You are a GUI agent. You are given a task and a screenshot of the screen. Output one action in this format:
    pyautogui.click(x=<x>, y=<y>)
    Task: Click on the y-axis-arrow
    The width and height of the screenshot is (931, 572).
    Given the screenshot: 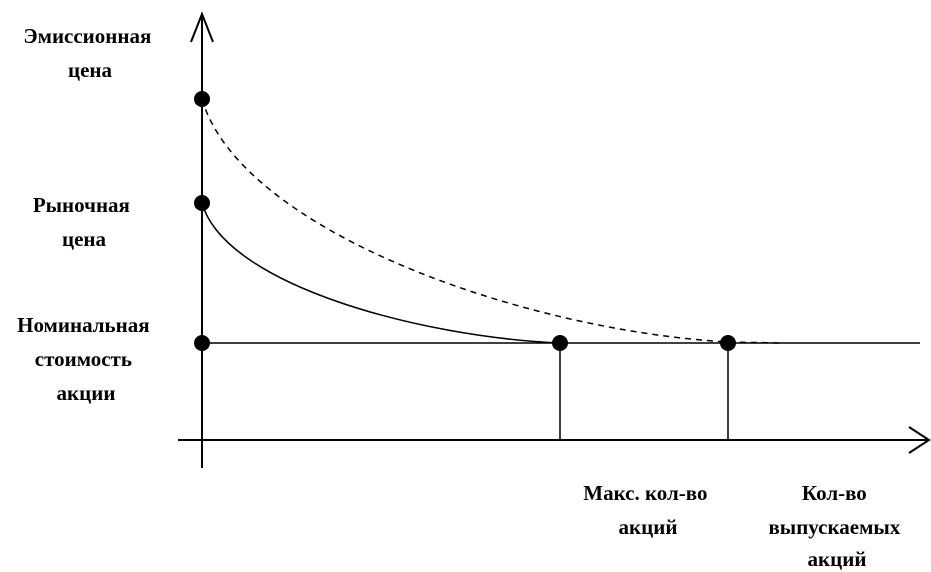 What is the action you would take?
    pyautogui.click(x=202, y=27)
    